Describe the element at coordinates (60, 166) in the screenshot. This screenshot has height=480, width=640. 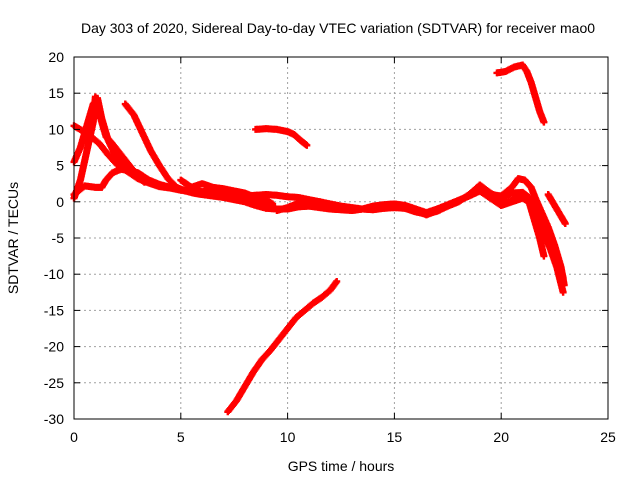
I see `y-tick-label: 5` at that location.